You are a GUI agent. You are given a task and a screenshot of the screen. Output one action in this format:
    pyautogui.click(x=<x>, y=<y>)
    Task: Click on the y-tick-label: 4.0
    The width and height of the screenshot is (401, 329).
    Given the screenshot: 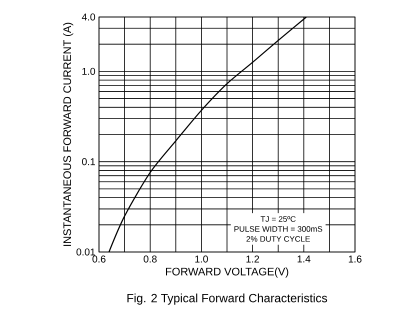 What is the action you would take?
    pyautogui.click(x=89, y=17)
    